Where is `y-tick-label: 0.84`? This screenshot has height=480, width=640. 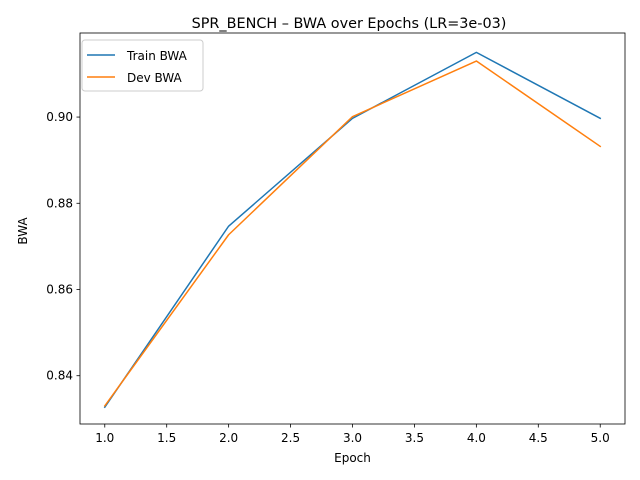
y-tick-label: 0.84 is located at coordinates (59, 376).